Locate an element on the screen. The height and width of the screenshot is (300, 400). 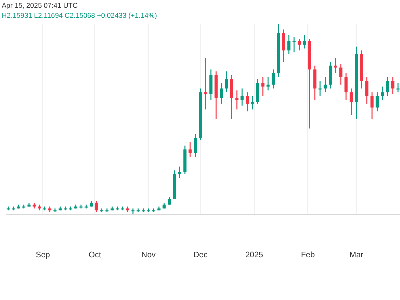
x-tick-label: Feb is located at coordinates (308, 255).